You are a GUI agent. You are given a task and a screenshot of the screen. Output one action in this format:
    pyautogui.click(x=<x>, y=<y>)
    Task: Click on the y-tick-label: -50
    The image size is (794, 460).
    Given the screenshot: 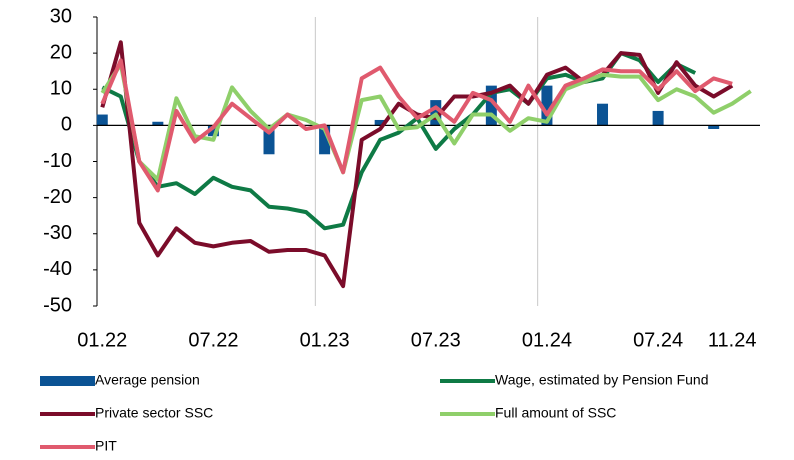 What is the action you would take?
    pyautogui.click(x=57, y=305)
    